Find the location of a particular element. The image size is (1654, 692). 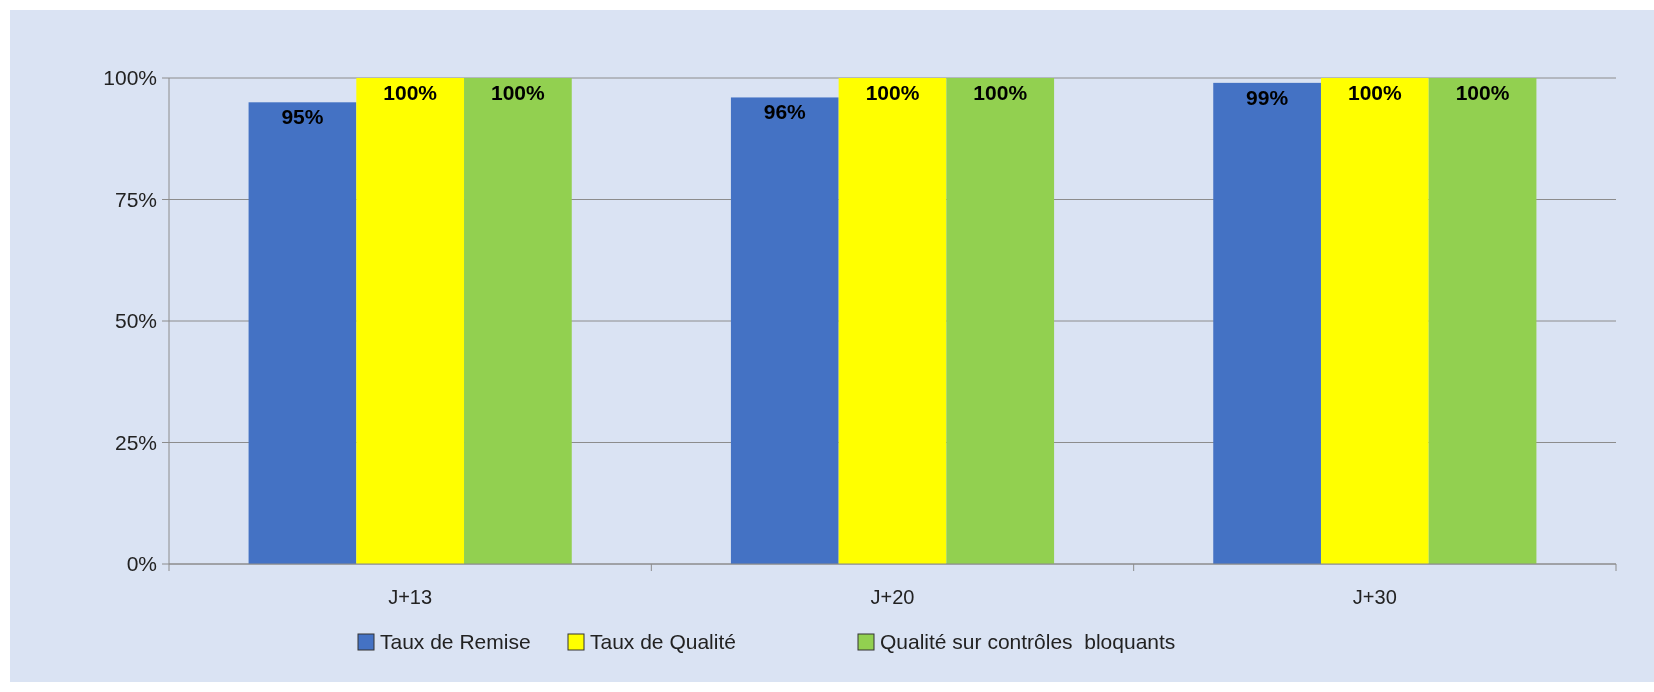

legend-label: Qualité sur contrôles bloquants is located at coordinates (1028, 642).